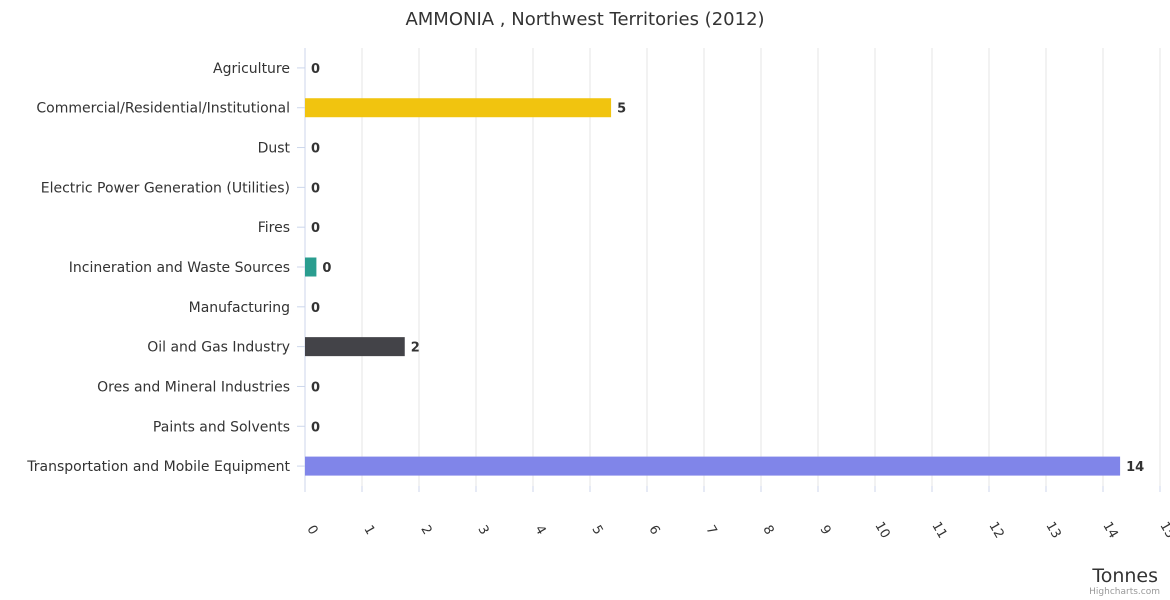  What do you see at coordinates (1163, 530) in the screenshot?
I see `tick-label: 15` at bounding box center [1163, 530].